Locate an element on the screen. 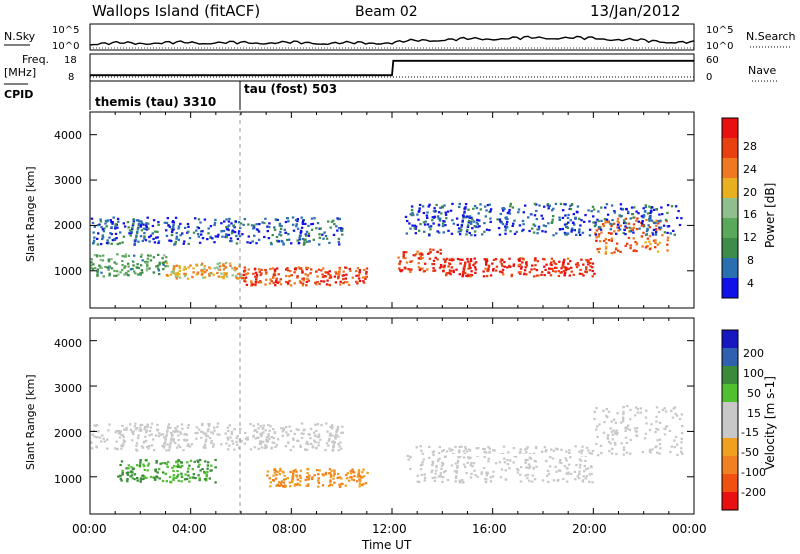 The width and height of the screenshot is (800, 554). velocity-marks is located at coordinates (387, 446).